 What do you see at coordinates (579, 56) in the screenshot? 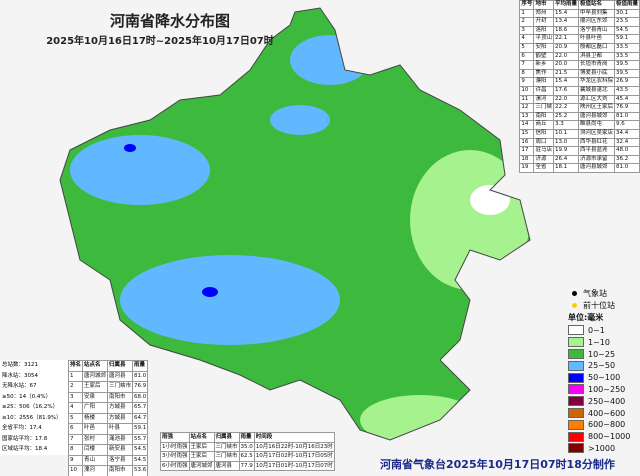
I see `row: 6 鹤壁 22.0 淇县卫都 33.5` at bounding box center [579, 56].